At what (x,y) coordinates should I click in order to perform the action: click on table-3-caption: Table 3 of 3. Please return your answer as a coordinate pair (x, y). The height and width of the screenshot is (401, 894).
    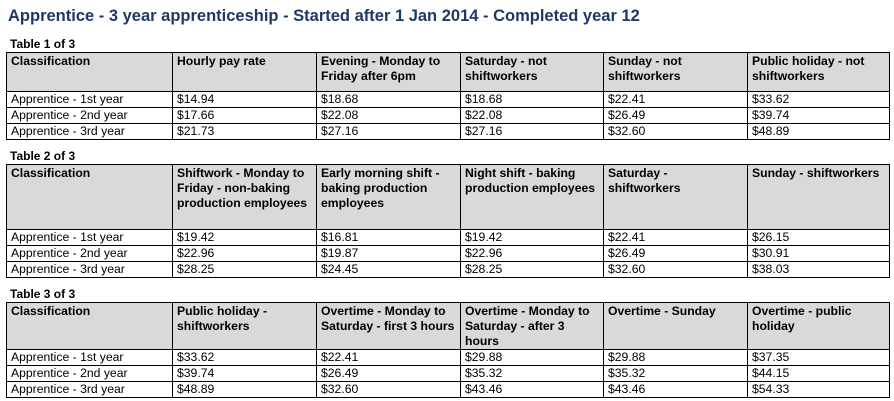
    Looking at the image, I should click on (43, 294).